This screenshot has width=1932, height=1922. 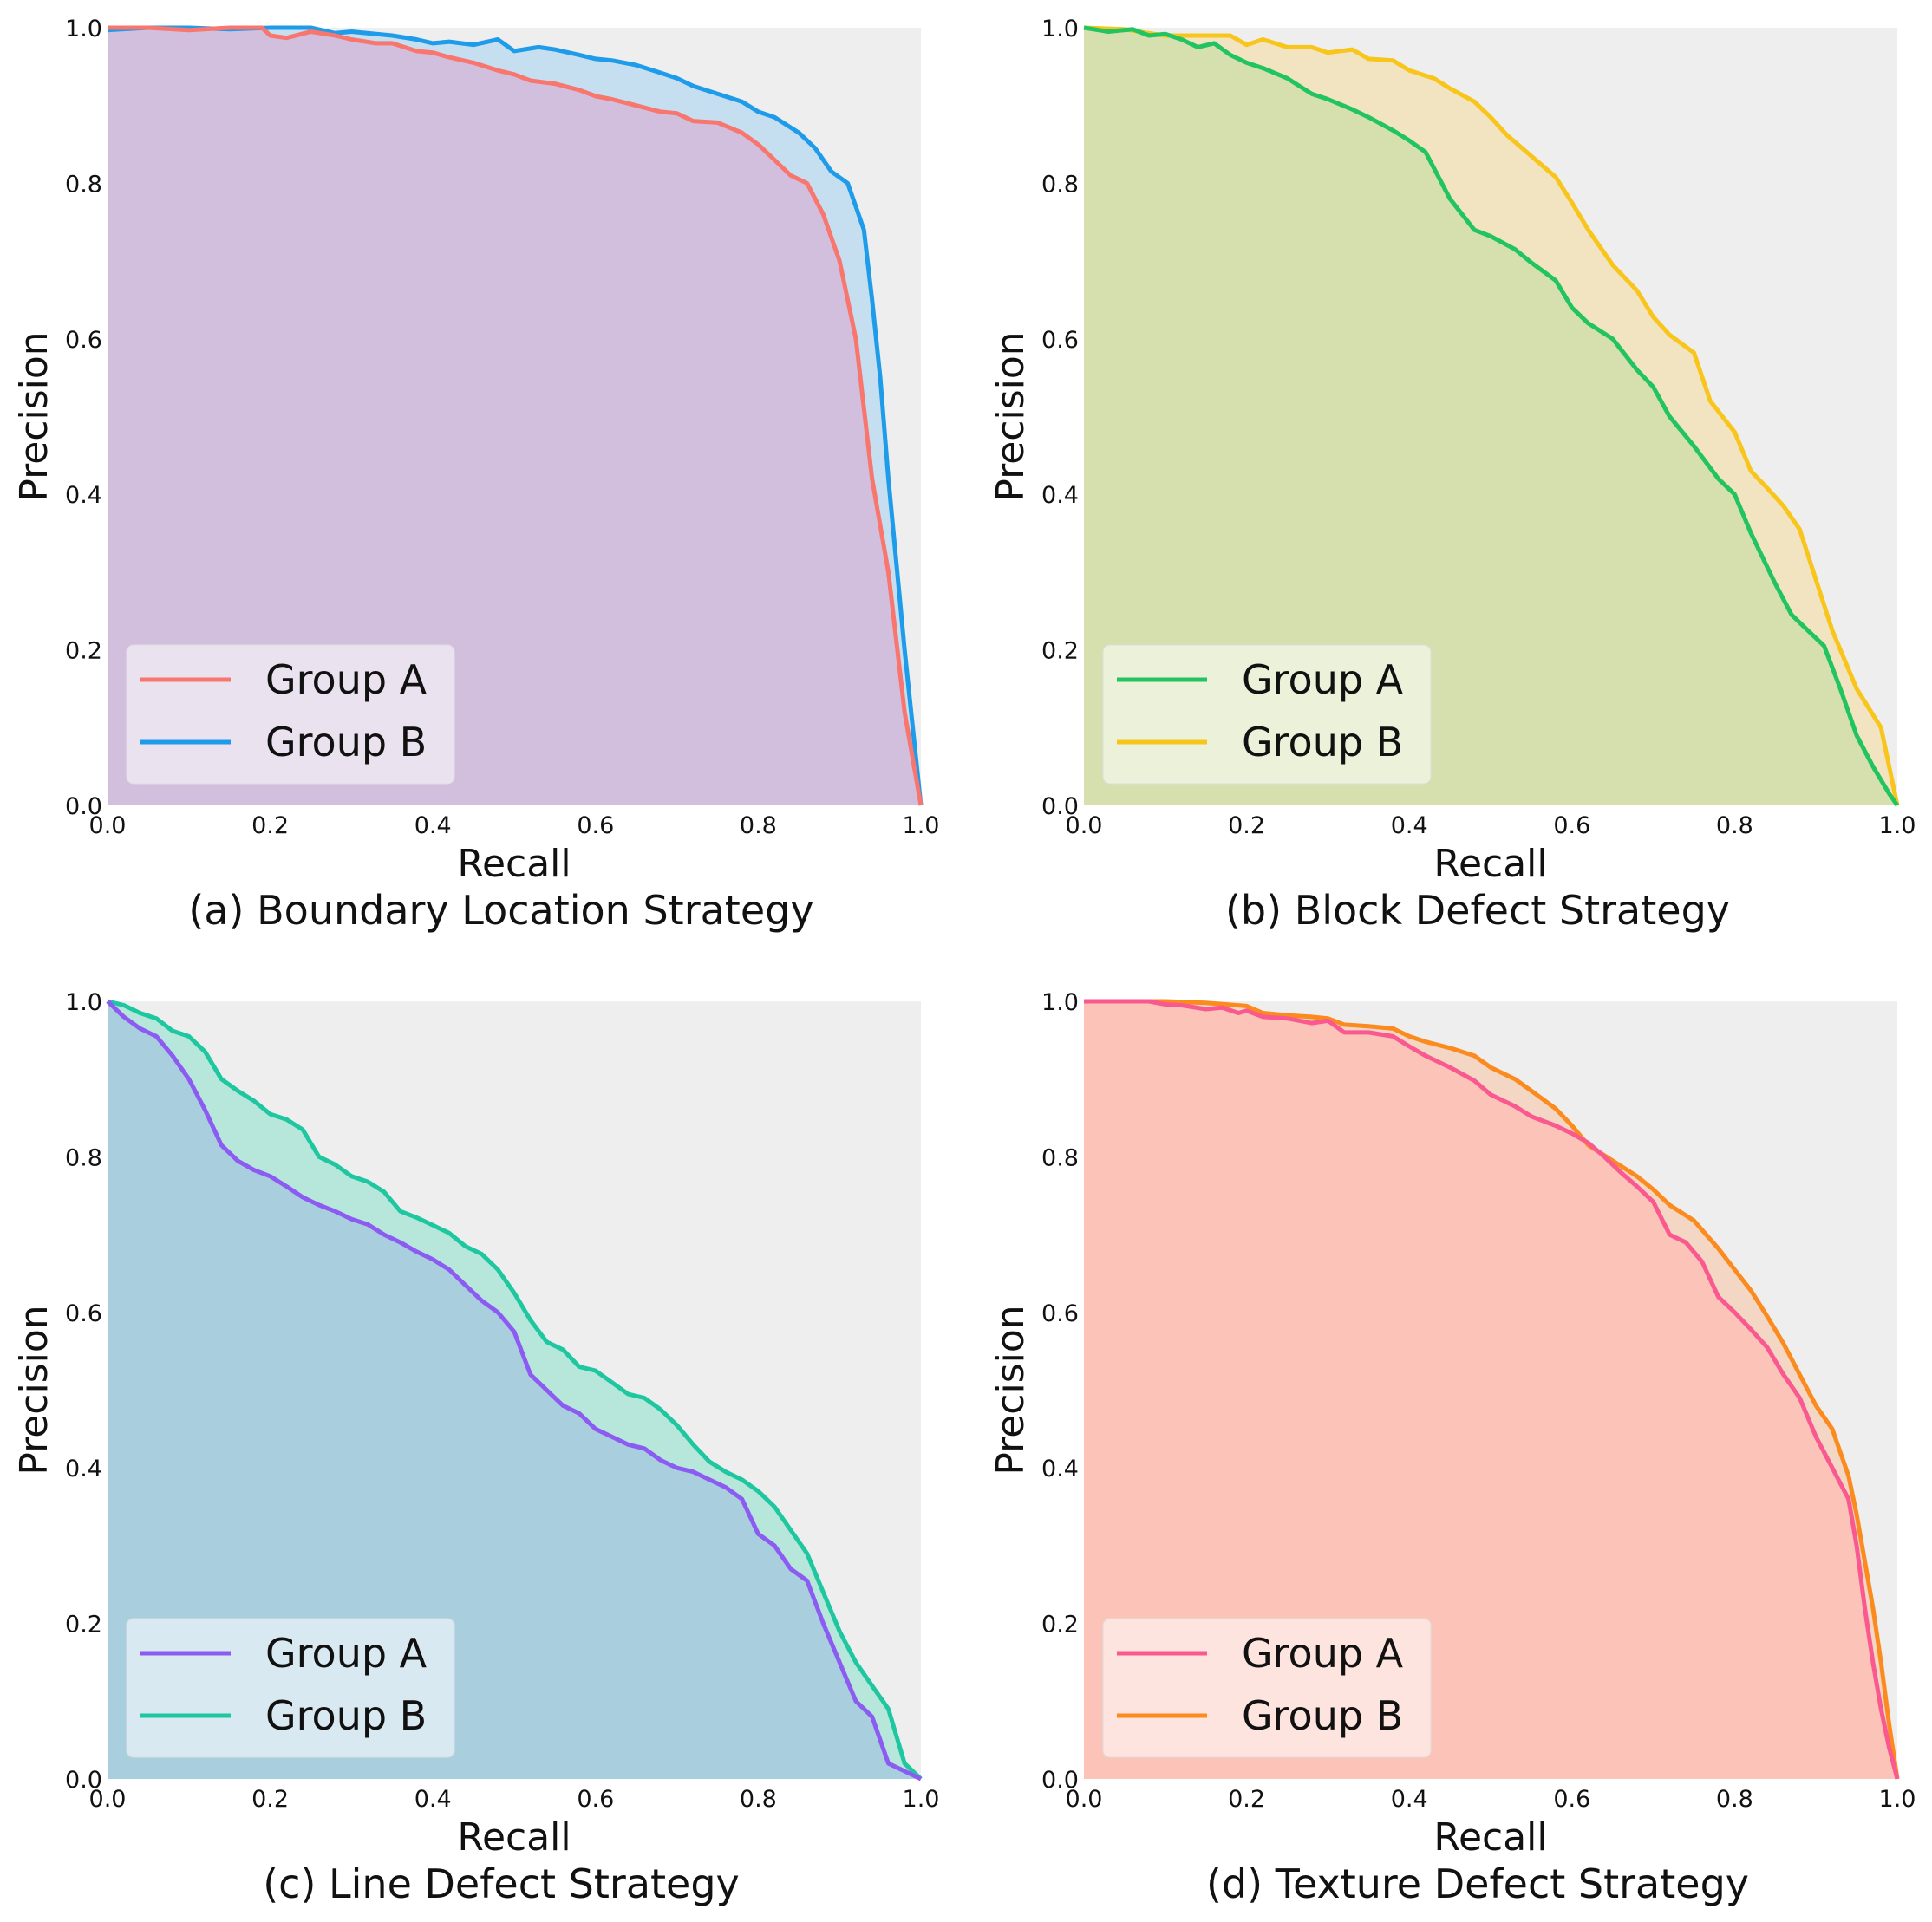 What do you see at coordinates (1477, 1883) in the screenshot?
I see `chart-title: (d) Texture Defect Strategy` at bounding box center [1477, 1883].